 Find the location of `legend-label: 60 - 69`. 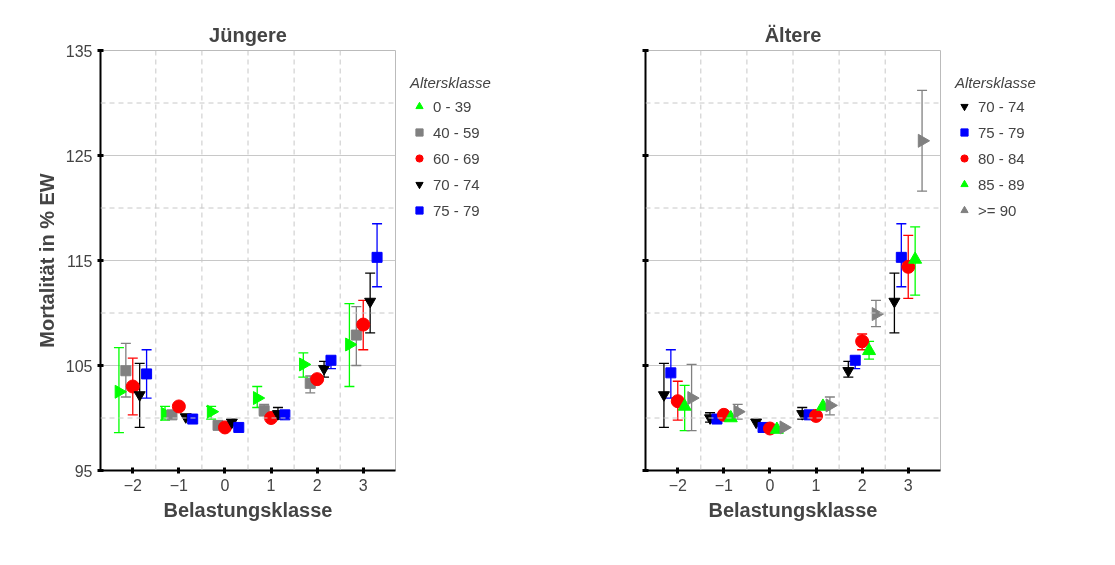

legend-label: 60 - 69 is located at coordinates (456, 158).